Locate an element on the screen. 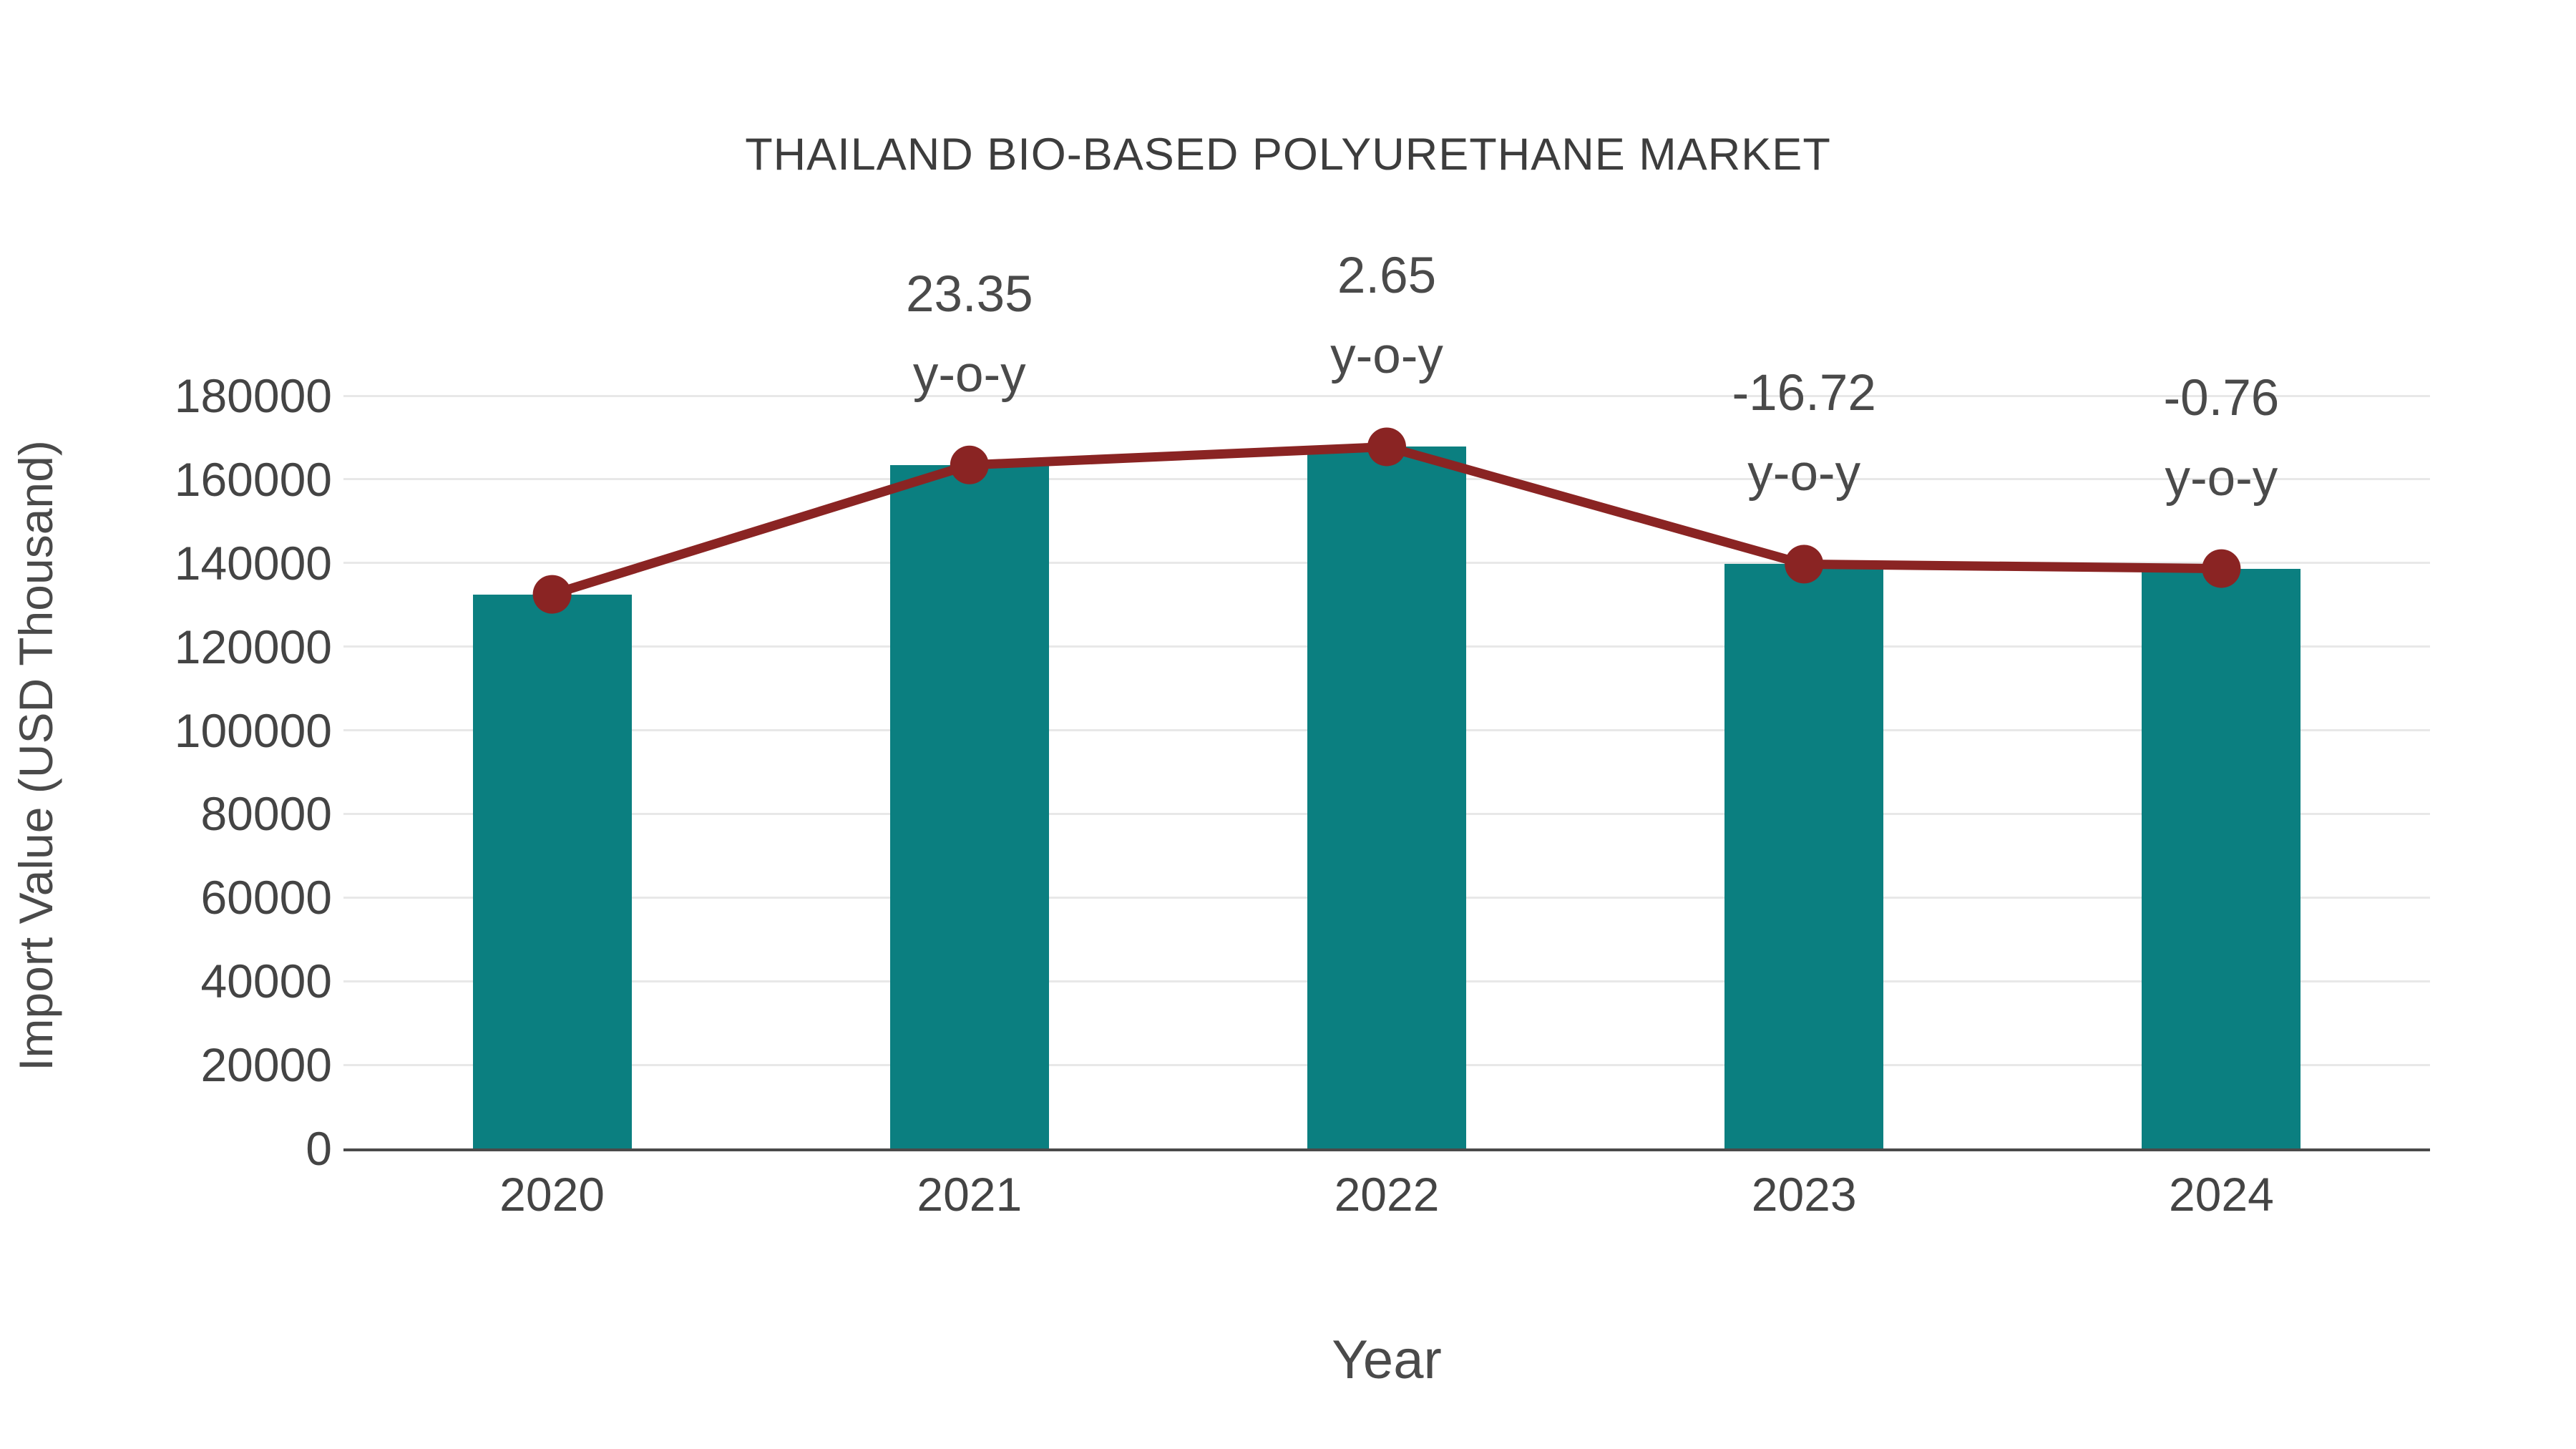 The height and width of the screenshot is (1449, 2576). annotation-2021: 23.35 y-o-y is located at coordinates (969, 335).